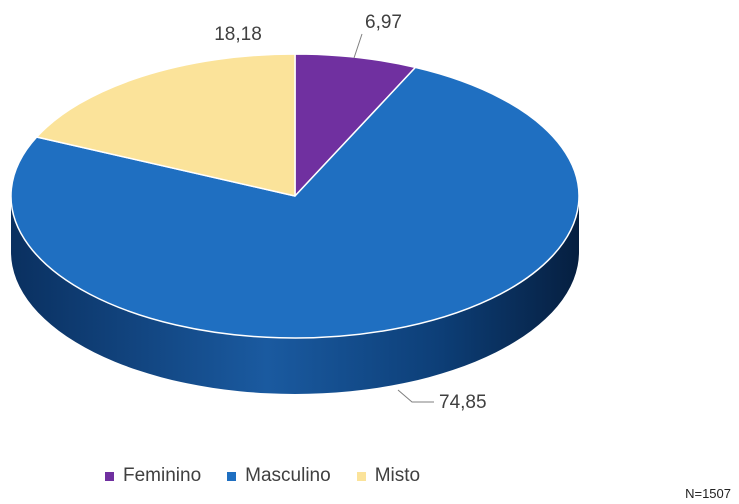 The height and width of the screenshot is (504, 739). What do you see at coordinates (708, 493) in the screenshot?
I see `sample-size-note: N=1507` at bounding box center [708, 493].